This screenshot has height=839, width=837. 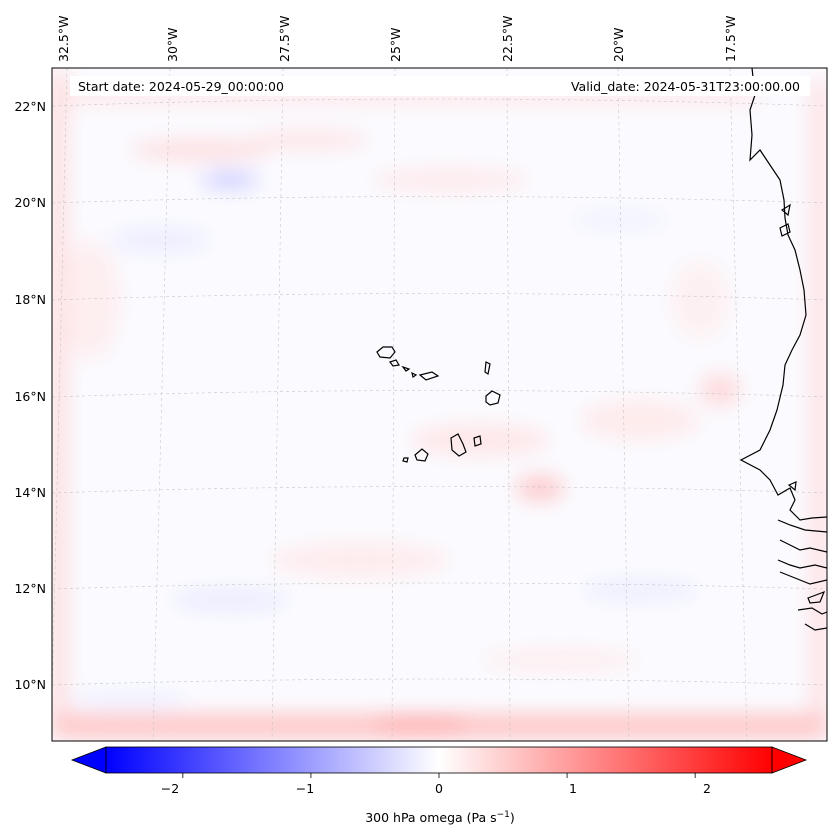 I want to click on latitude-labels: 22°N 20°N 18°N 16°N 14°N 12°N 10°N, so click(x=30, y=395).